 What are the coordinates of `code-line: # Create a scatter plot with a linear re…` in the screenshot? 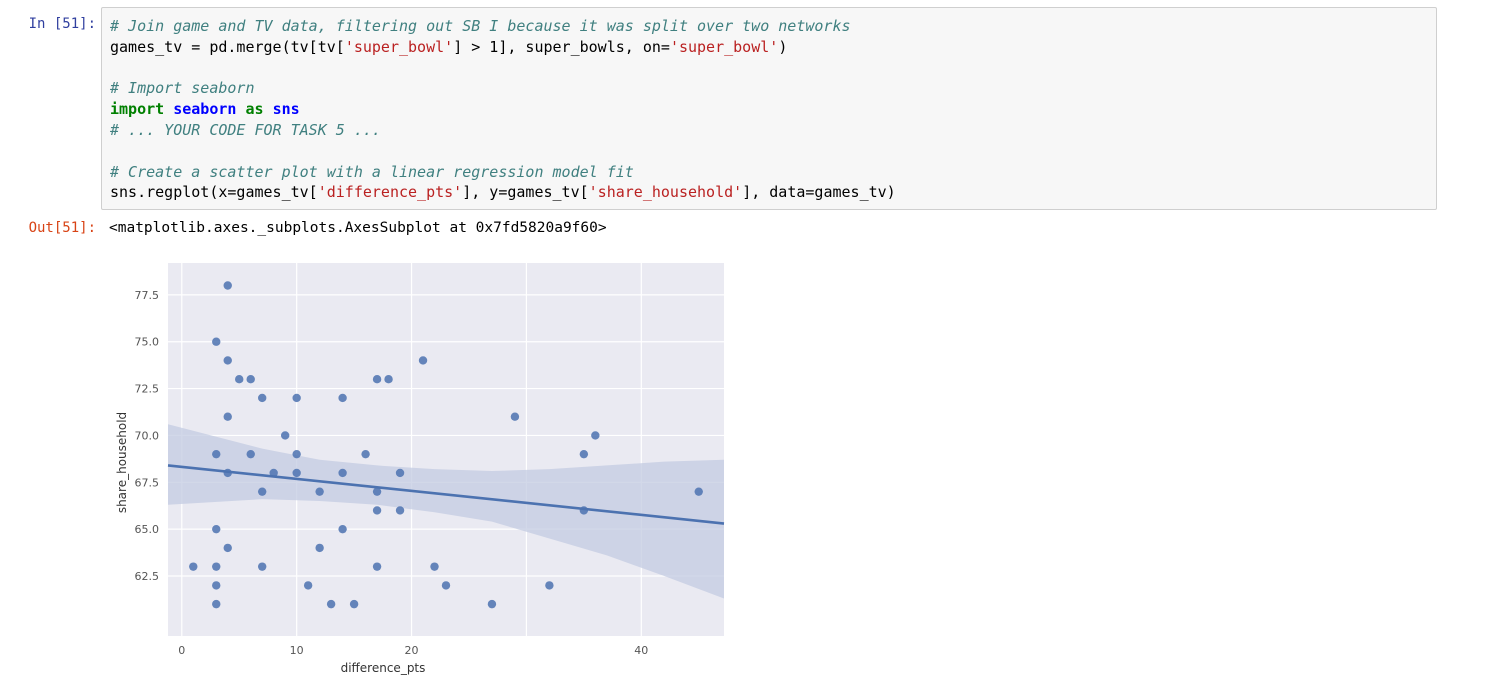 It's located at (372, 172).